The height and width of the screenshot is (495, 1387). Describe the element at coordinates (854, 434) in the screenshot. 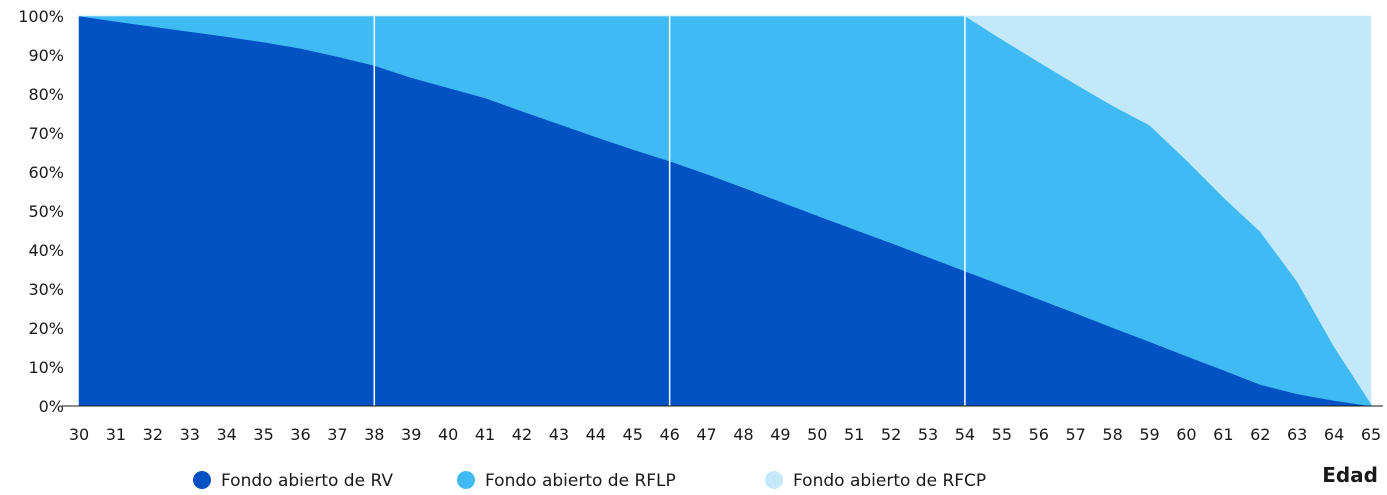

I see `x-tick-label: 51` at that location.